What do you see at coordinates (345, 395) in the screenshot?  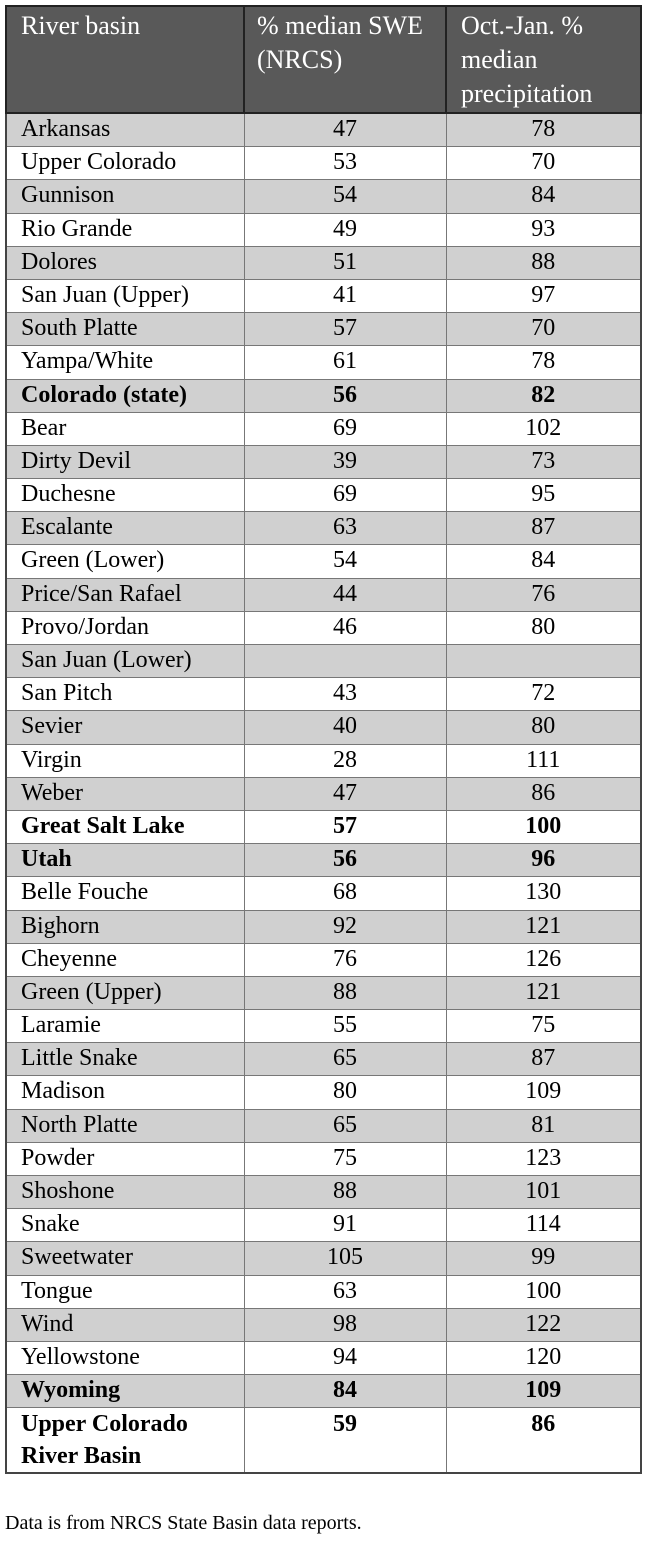 I see `swe-cell: 56` at bounding box center [345, 395].